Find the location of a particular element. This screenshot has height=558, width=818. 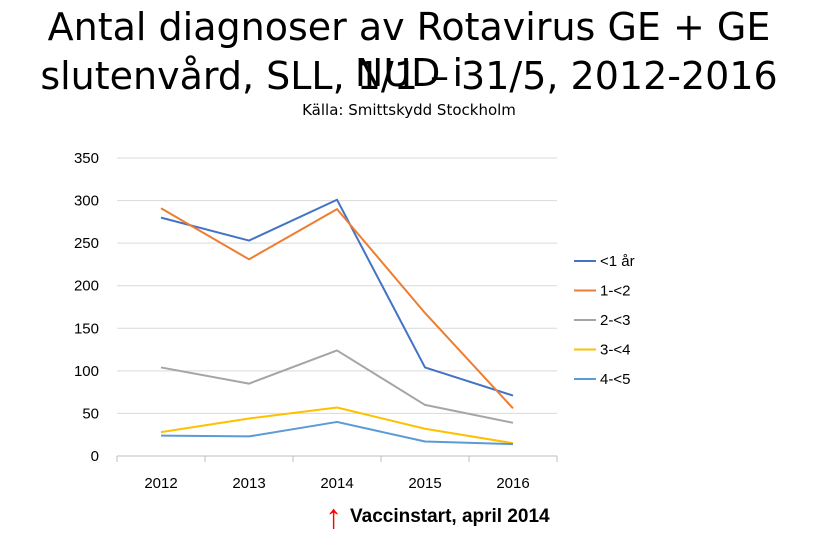

y-tick-label: 50 is located at coordinates (90, 413).